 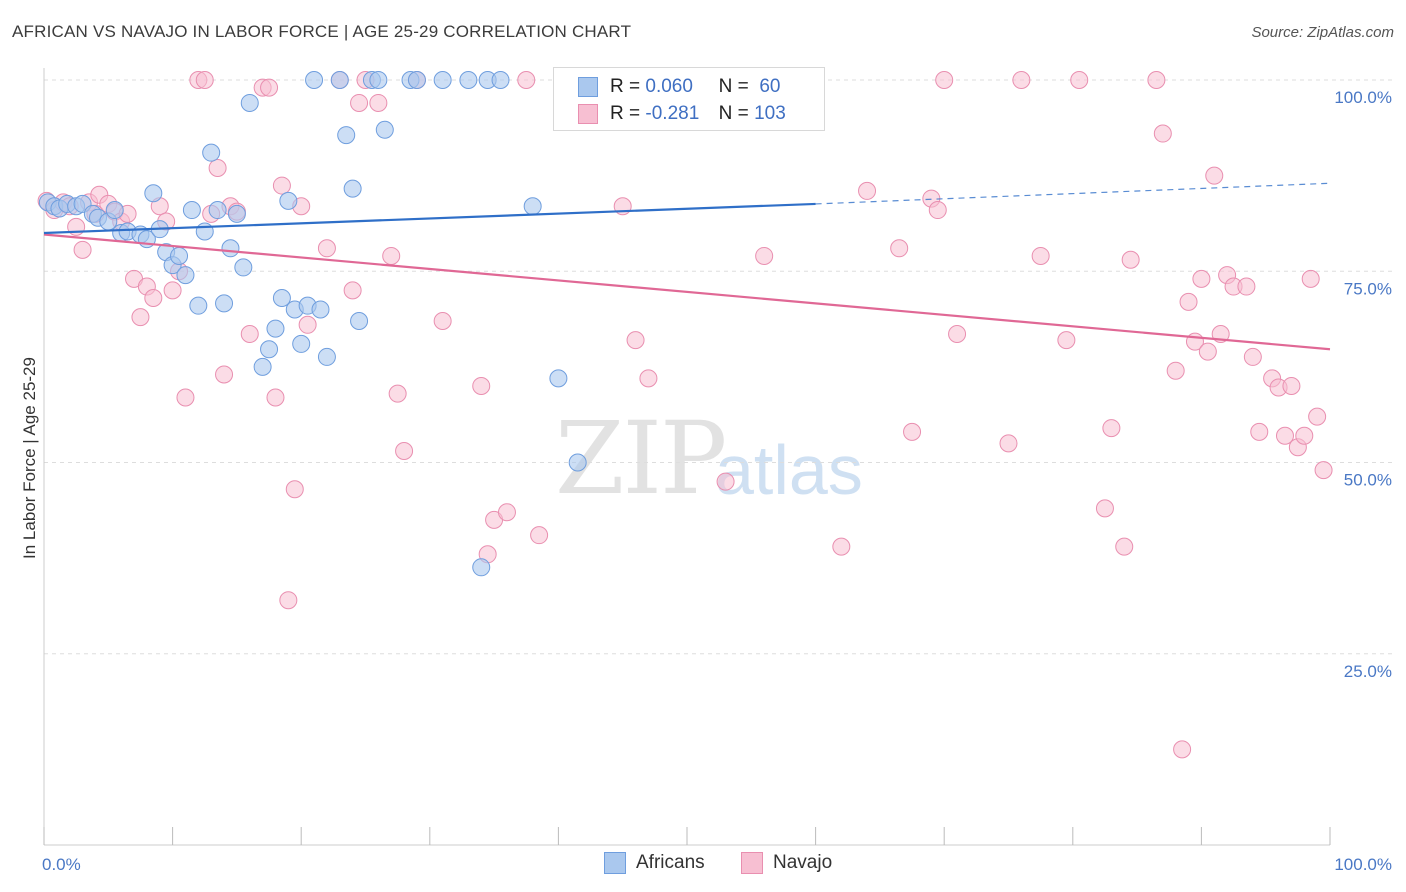 What do you see at coordinates (429, 218) in the screenshot?
I see `africans-trend-line` at bounding box center [429, 218].